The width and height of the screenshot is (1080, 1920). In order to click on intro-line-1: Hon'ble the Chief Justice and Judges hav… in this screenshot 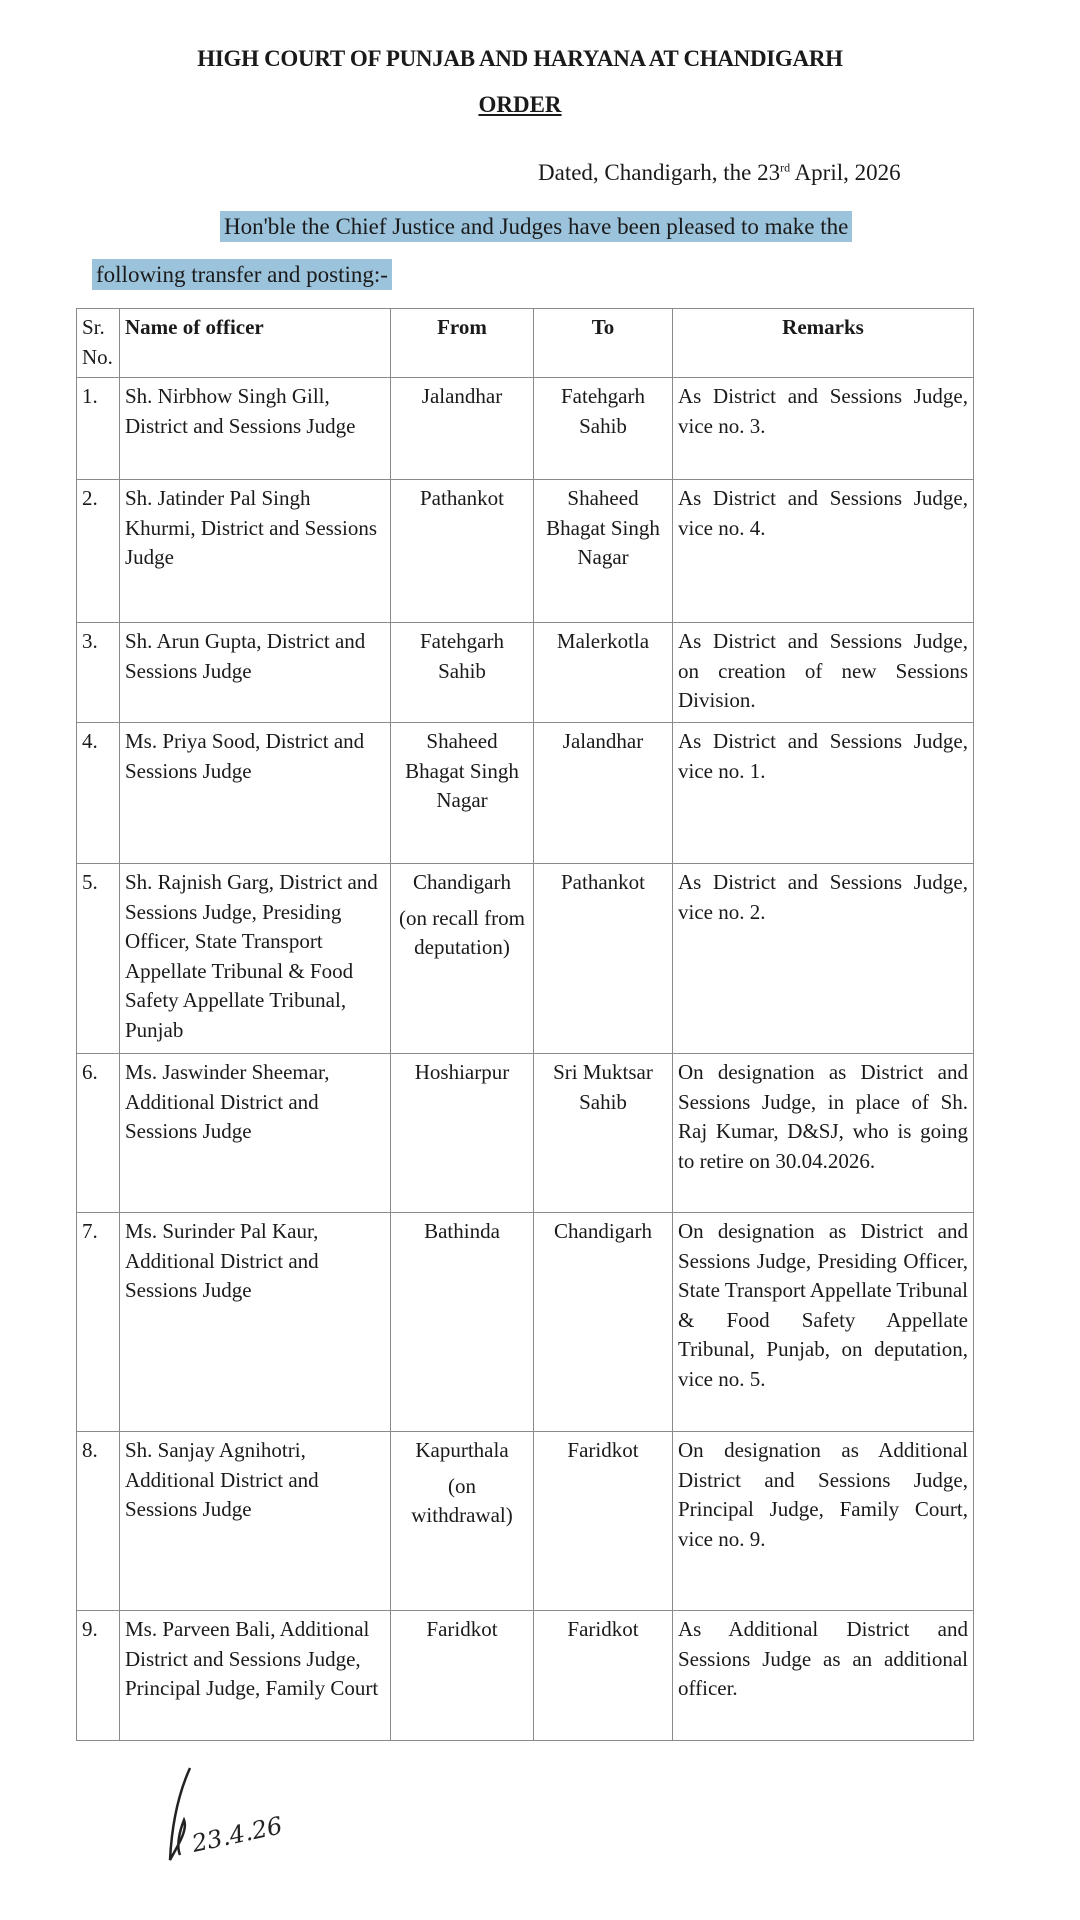, I will do `click(536, 226)`.